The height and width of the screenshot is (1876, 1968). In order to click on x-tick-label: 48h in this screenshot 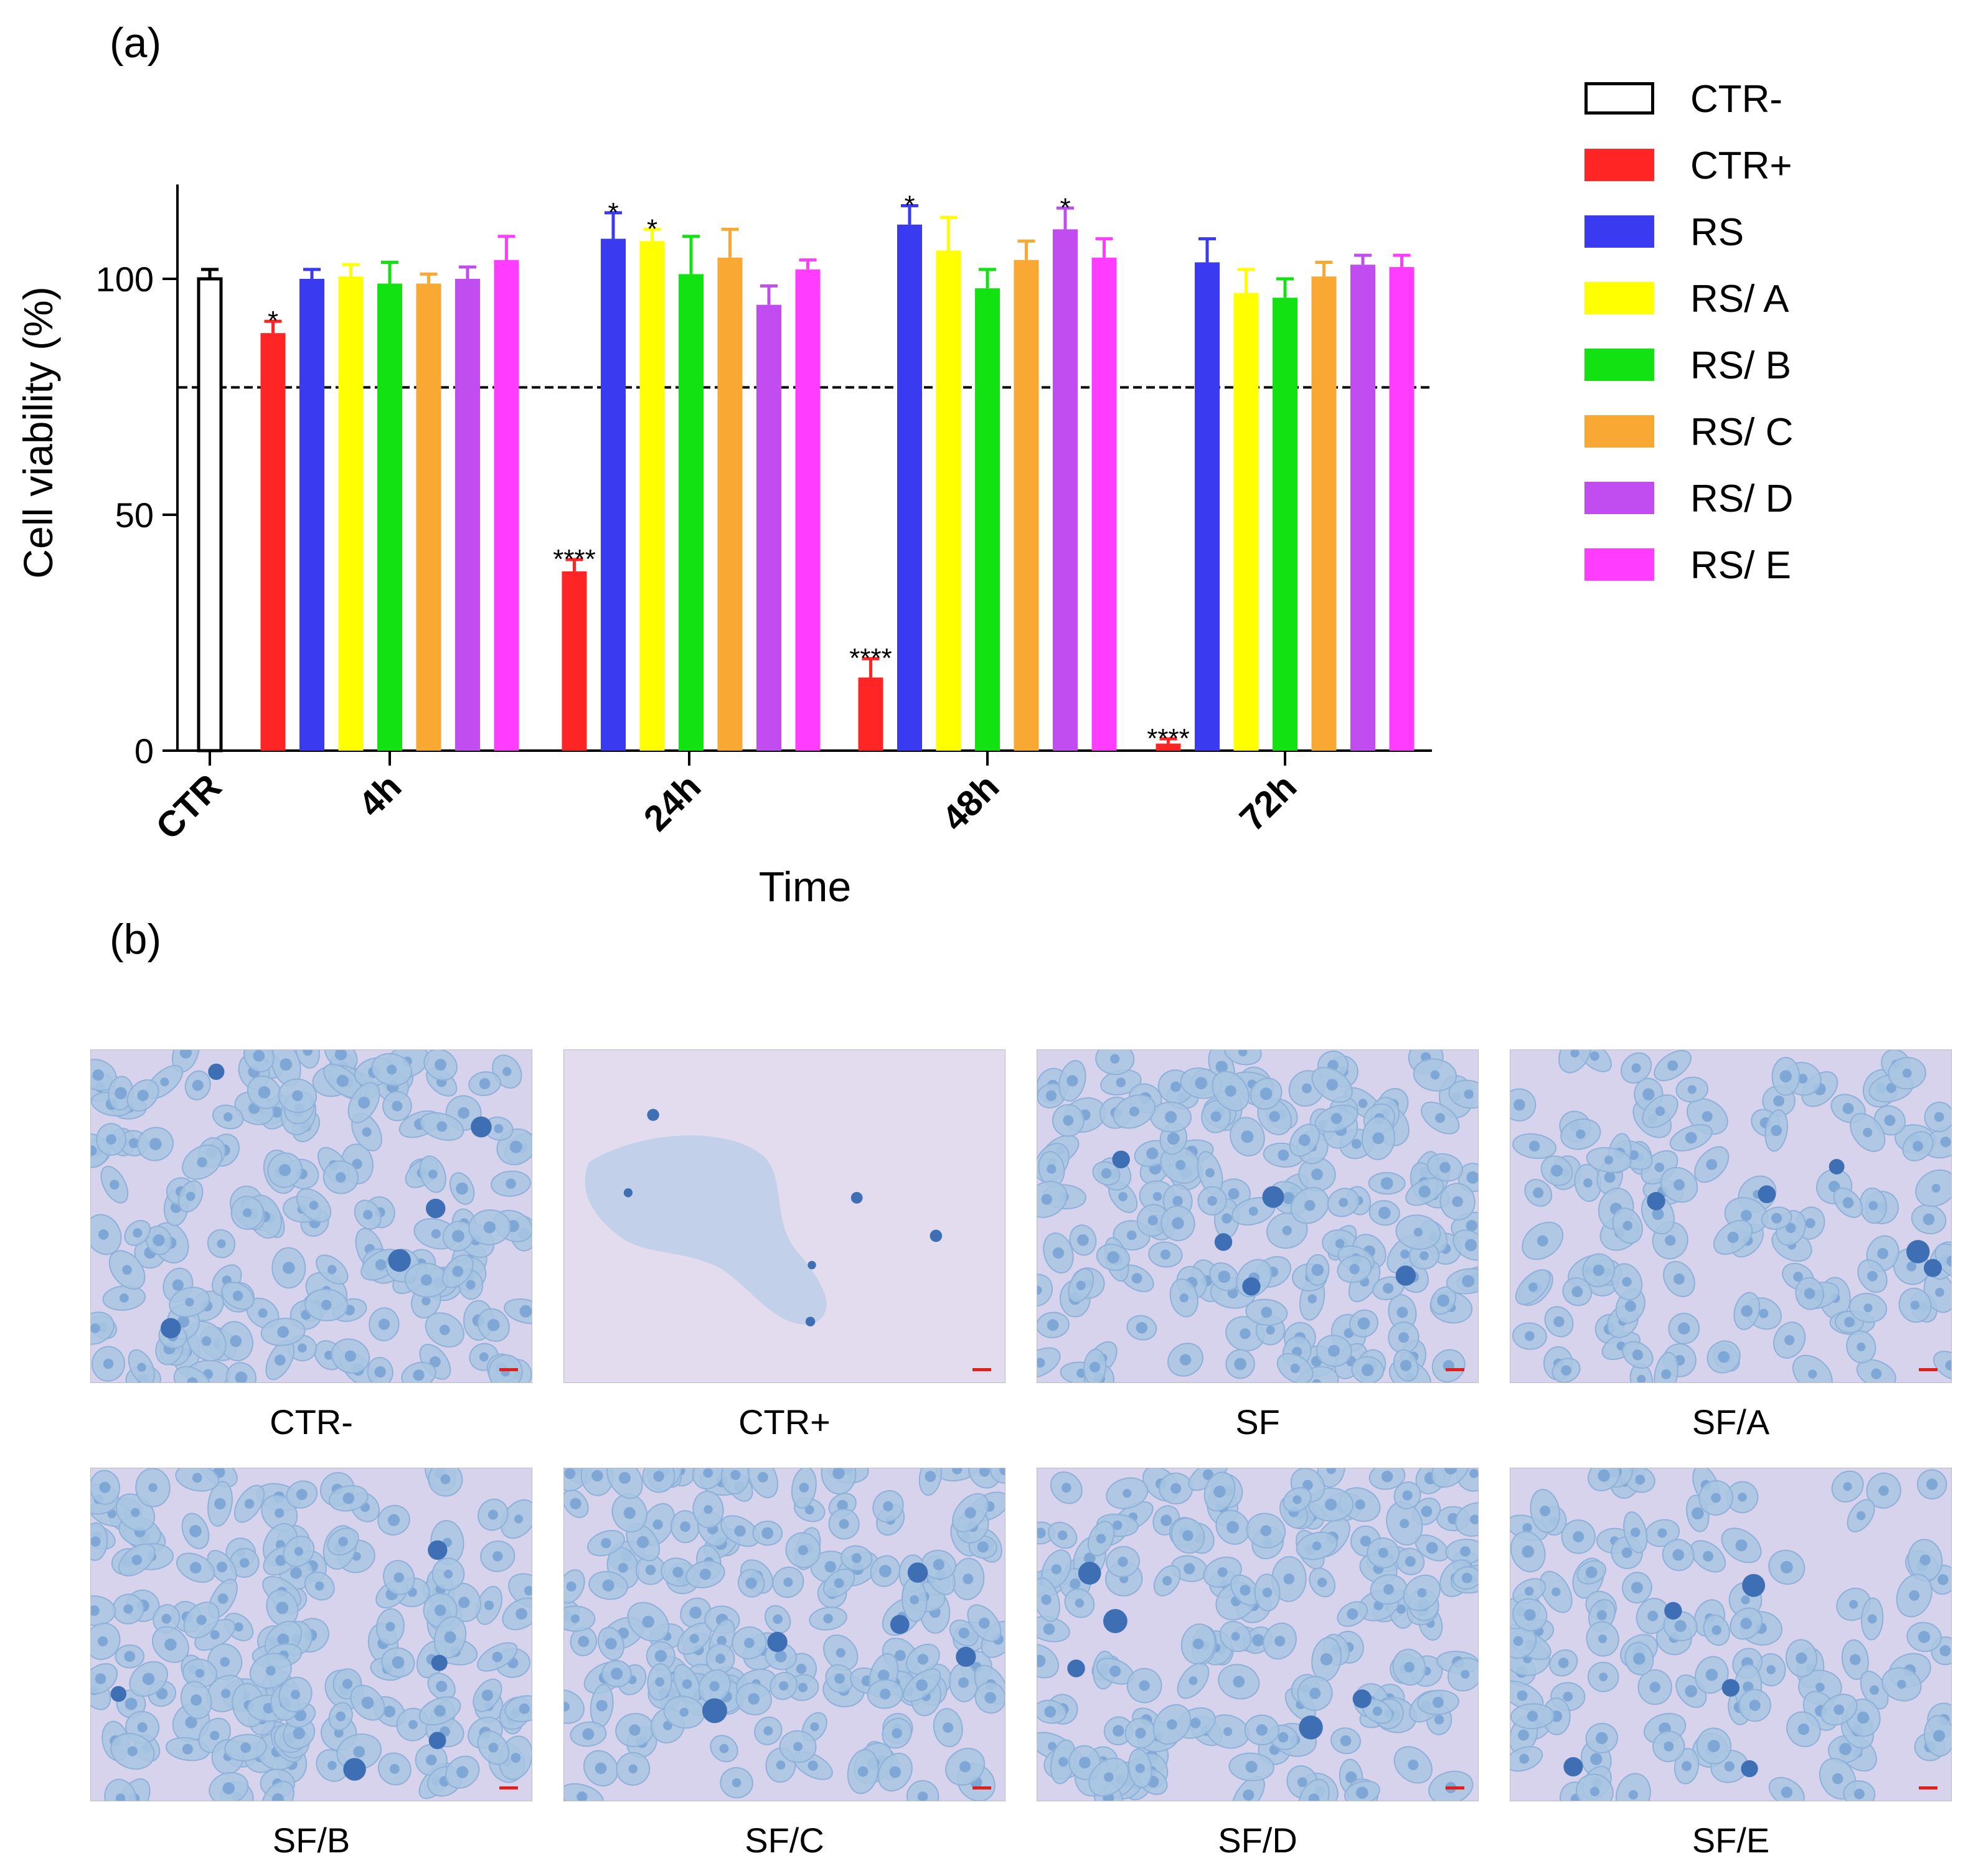, I will do `click(971, 802)`.